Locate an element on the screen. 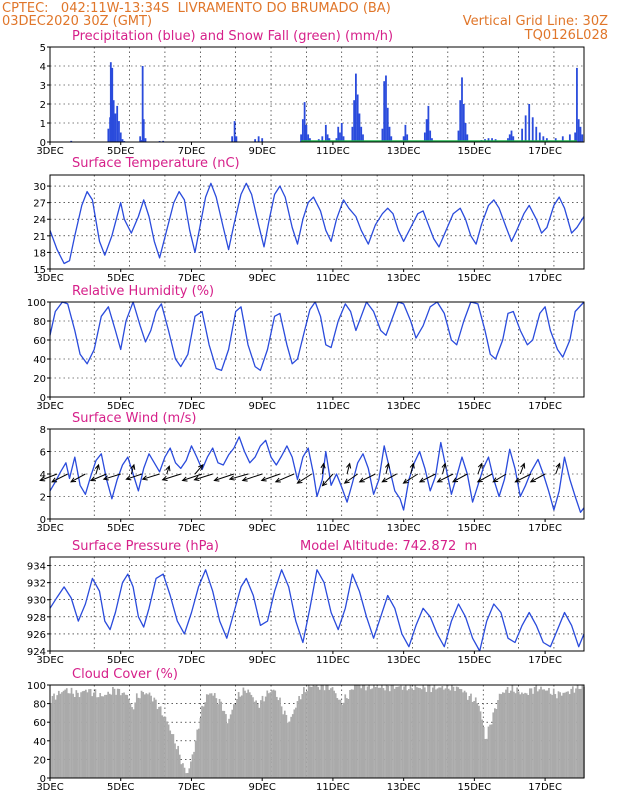 This screenshot has height=800, width=618. wind-ytick-label: 2 is located at coordinates (43, 498).